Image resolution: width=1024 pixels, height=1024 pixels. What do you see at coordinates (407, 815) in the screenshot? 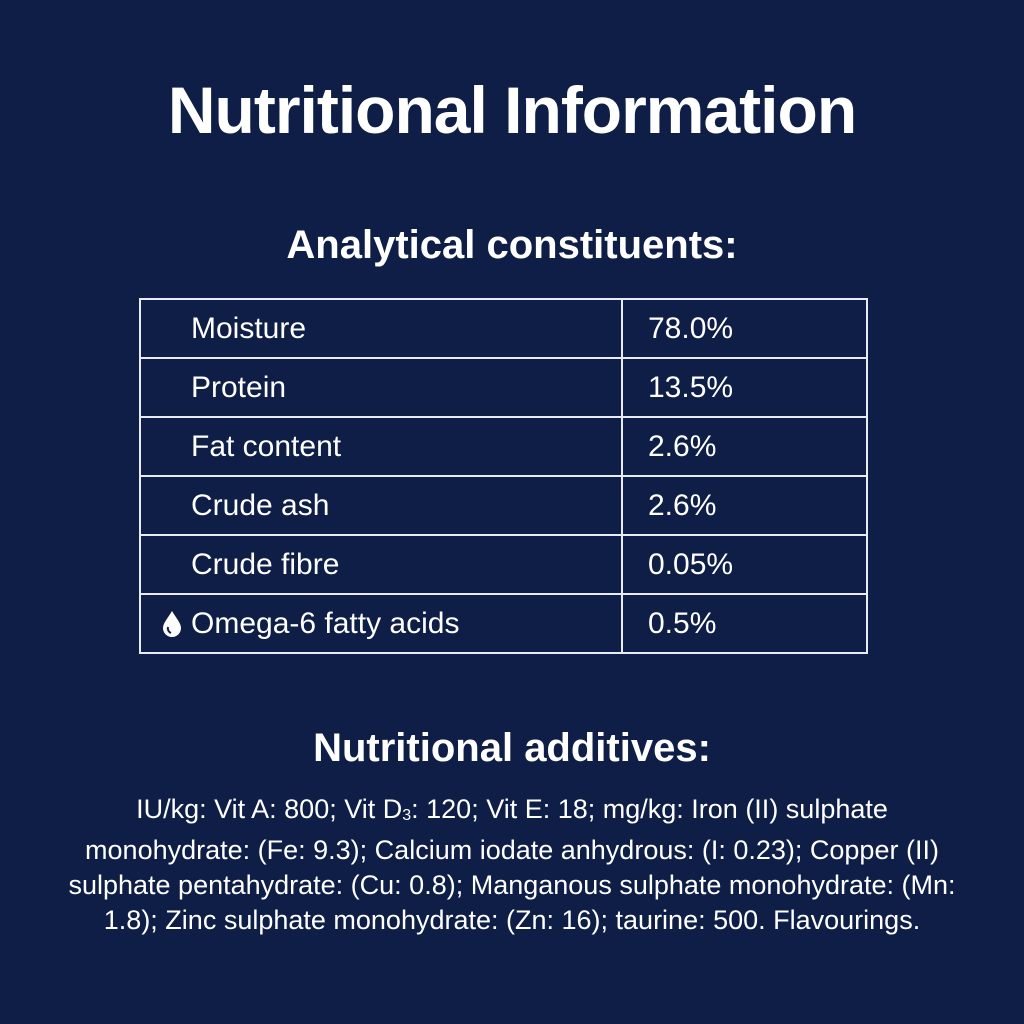
I see `subscript: 3` at bounding box center [407, 815].